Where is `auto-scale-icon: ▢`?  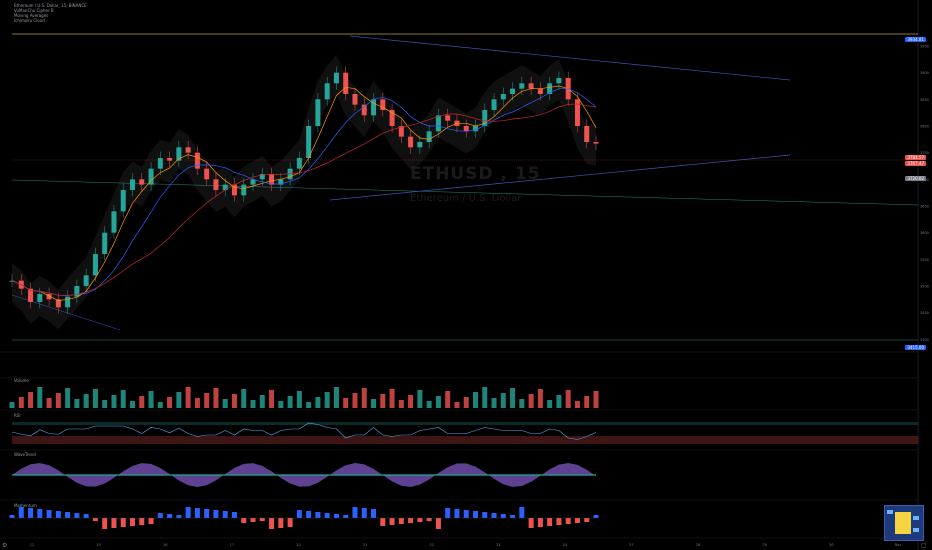 auto-scale-icon: ▢ is located at coordinates (924, 545).